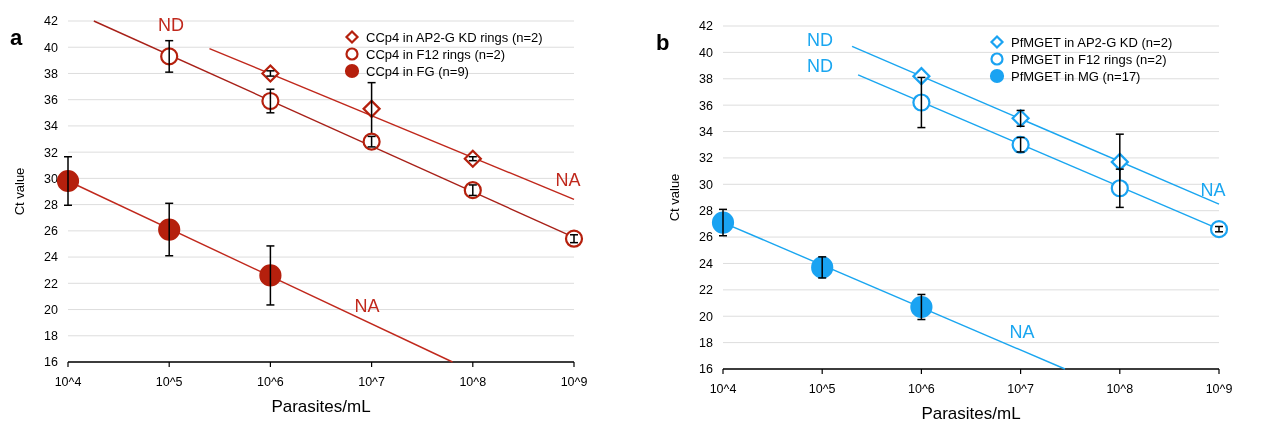 The height and width of the screenshot is (423, 1268). What do you see at coordinates (663, 42) in the screenshot?
I see `chart-title: b` at bounding box center [663, 42].